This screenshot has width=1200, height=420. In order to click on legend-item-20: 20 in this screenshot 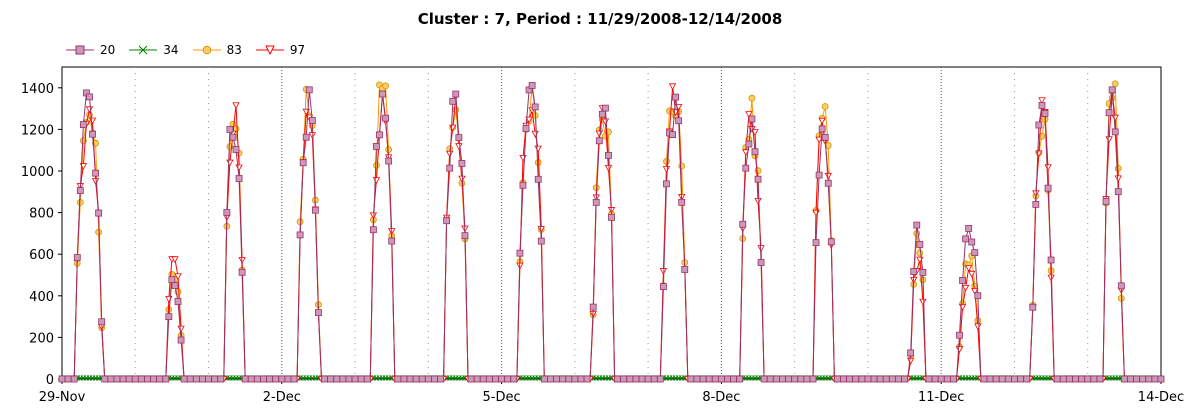, I will do `click(90, 50)`.